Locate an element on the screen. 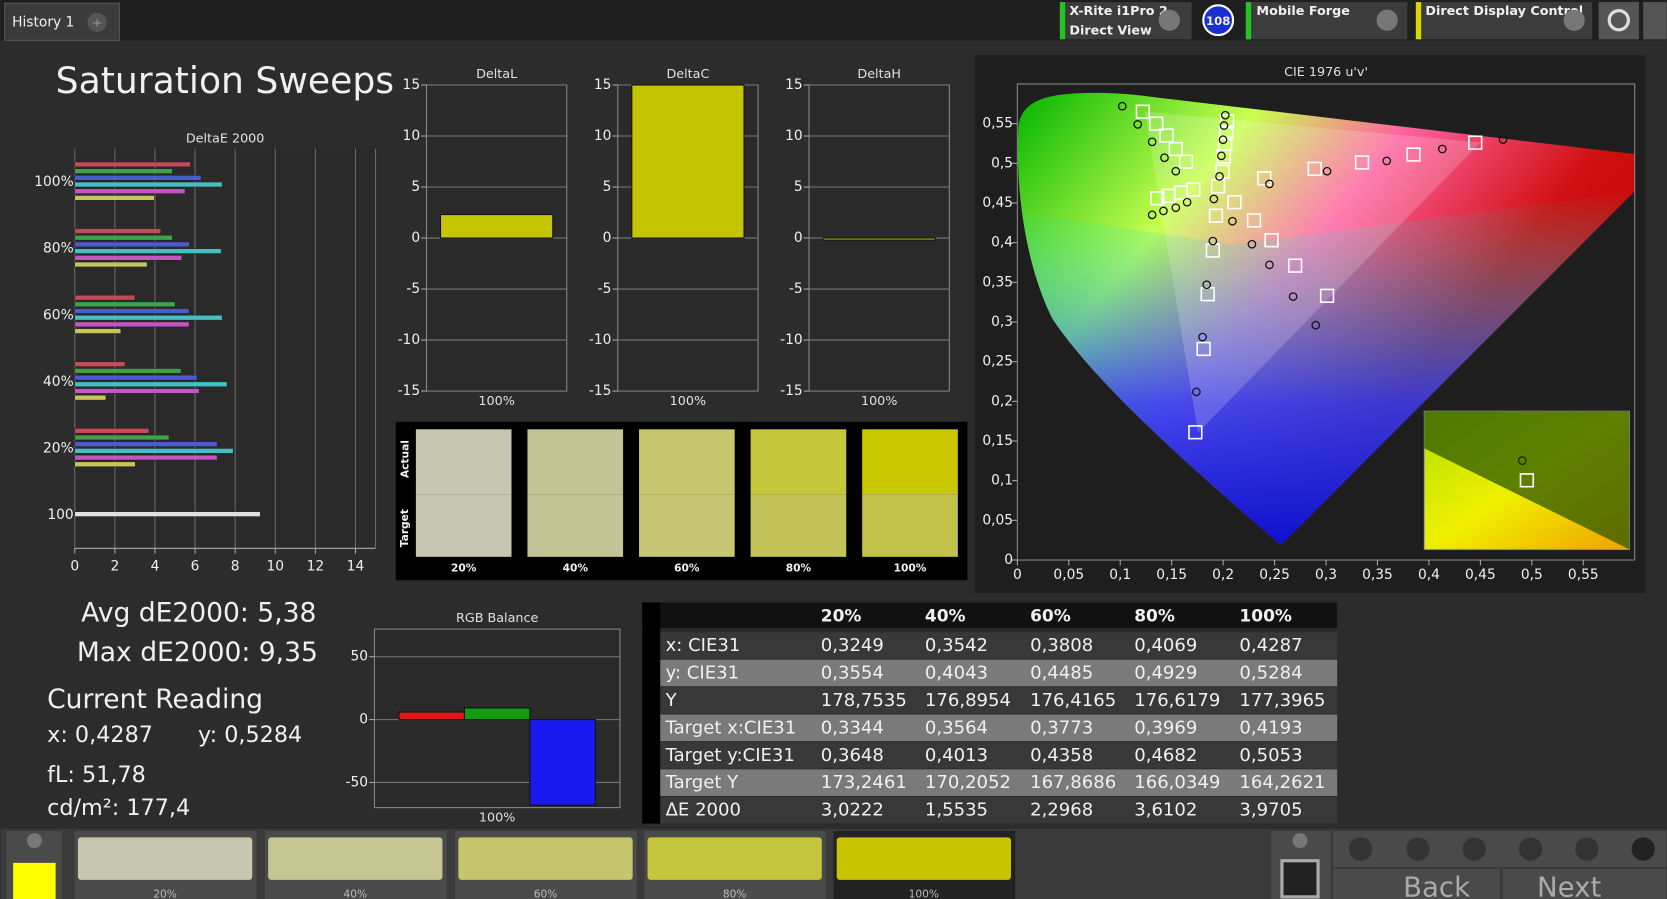  x-tick-label: 0,2 is located at coordinates (1223, 575).